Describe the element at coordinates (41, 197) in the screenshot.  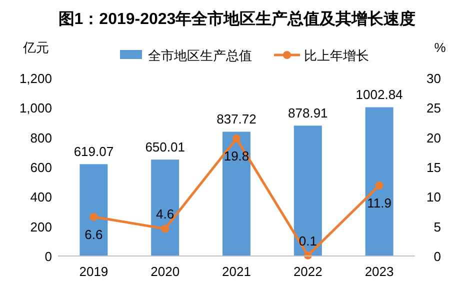
I see `y-tick-label: 400` at that location.